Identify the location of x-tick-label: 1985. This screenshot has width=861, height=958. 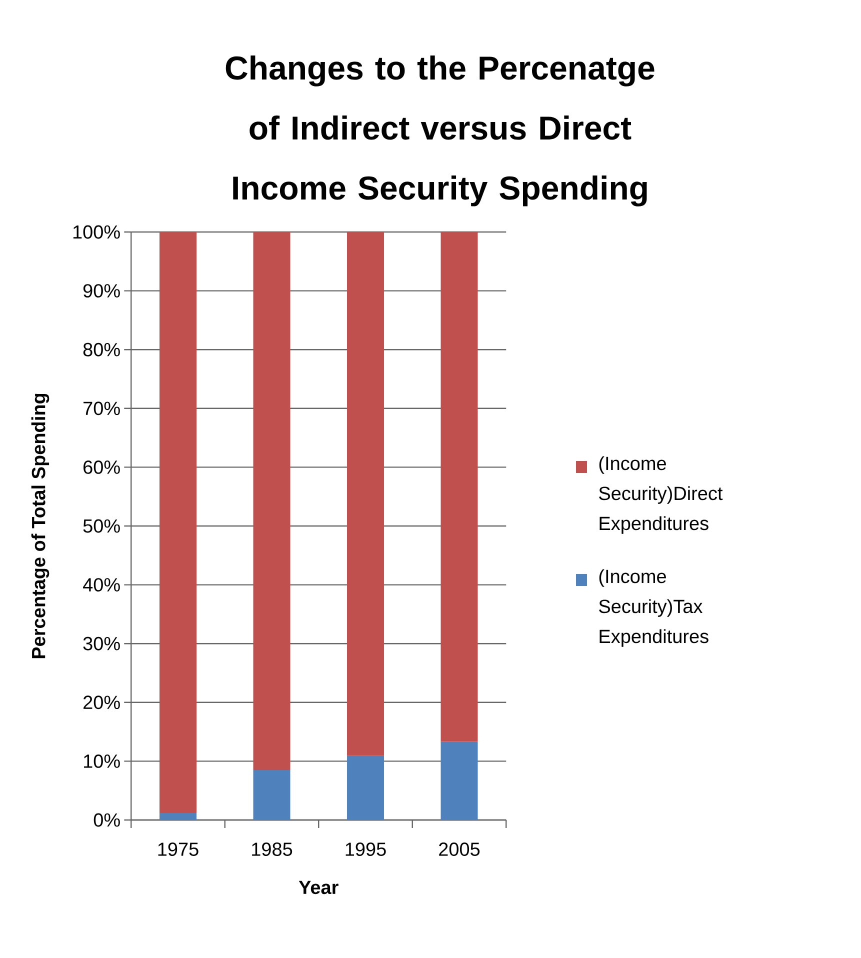
(272, 849).